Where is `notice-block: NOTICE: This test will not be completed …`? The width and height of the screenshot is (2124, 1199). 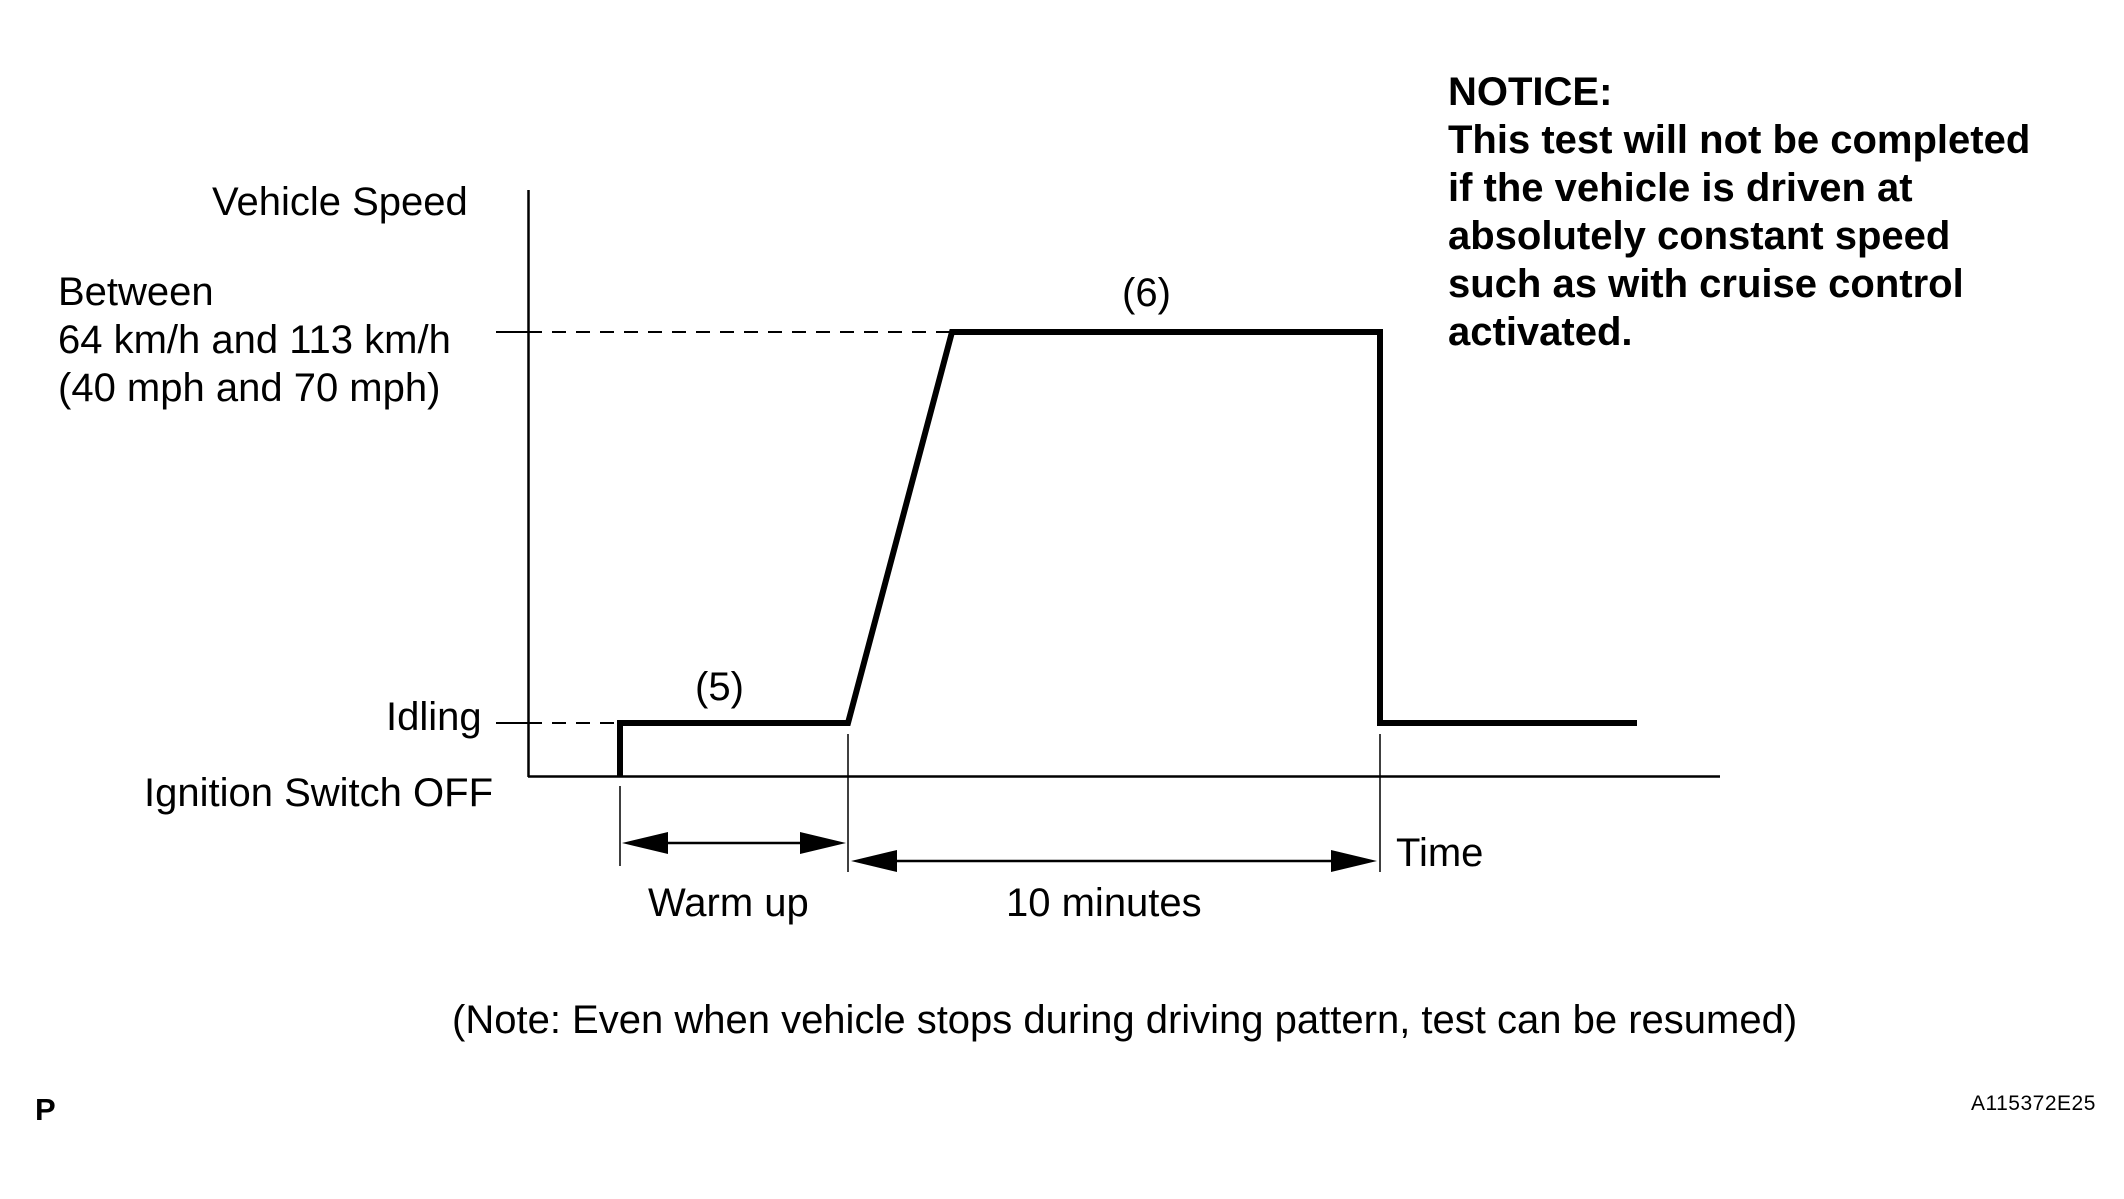
notice-block: NOTICE: This test will not be completed … is located at coordinates (1739, 212).